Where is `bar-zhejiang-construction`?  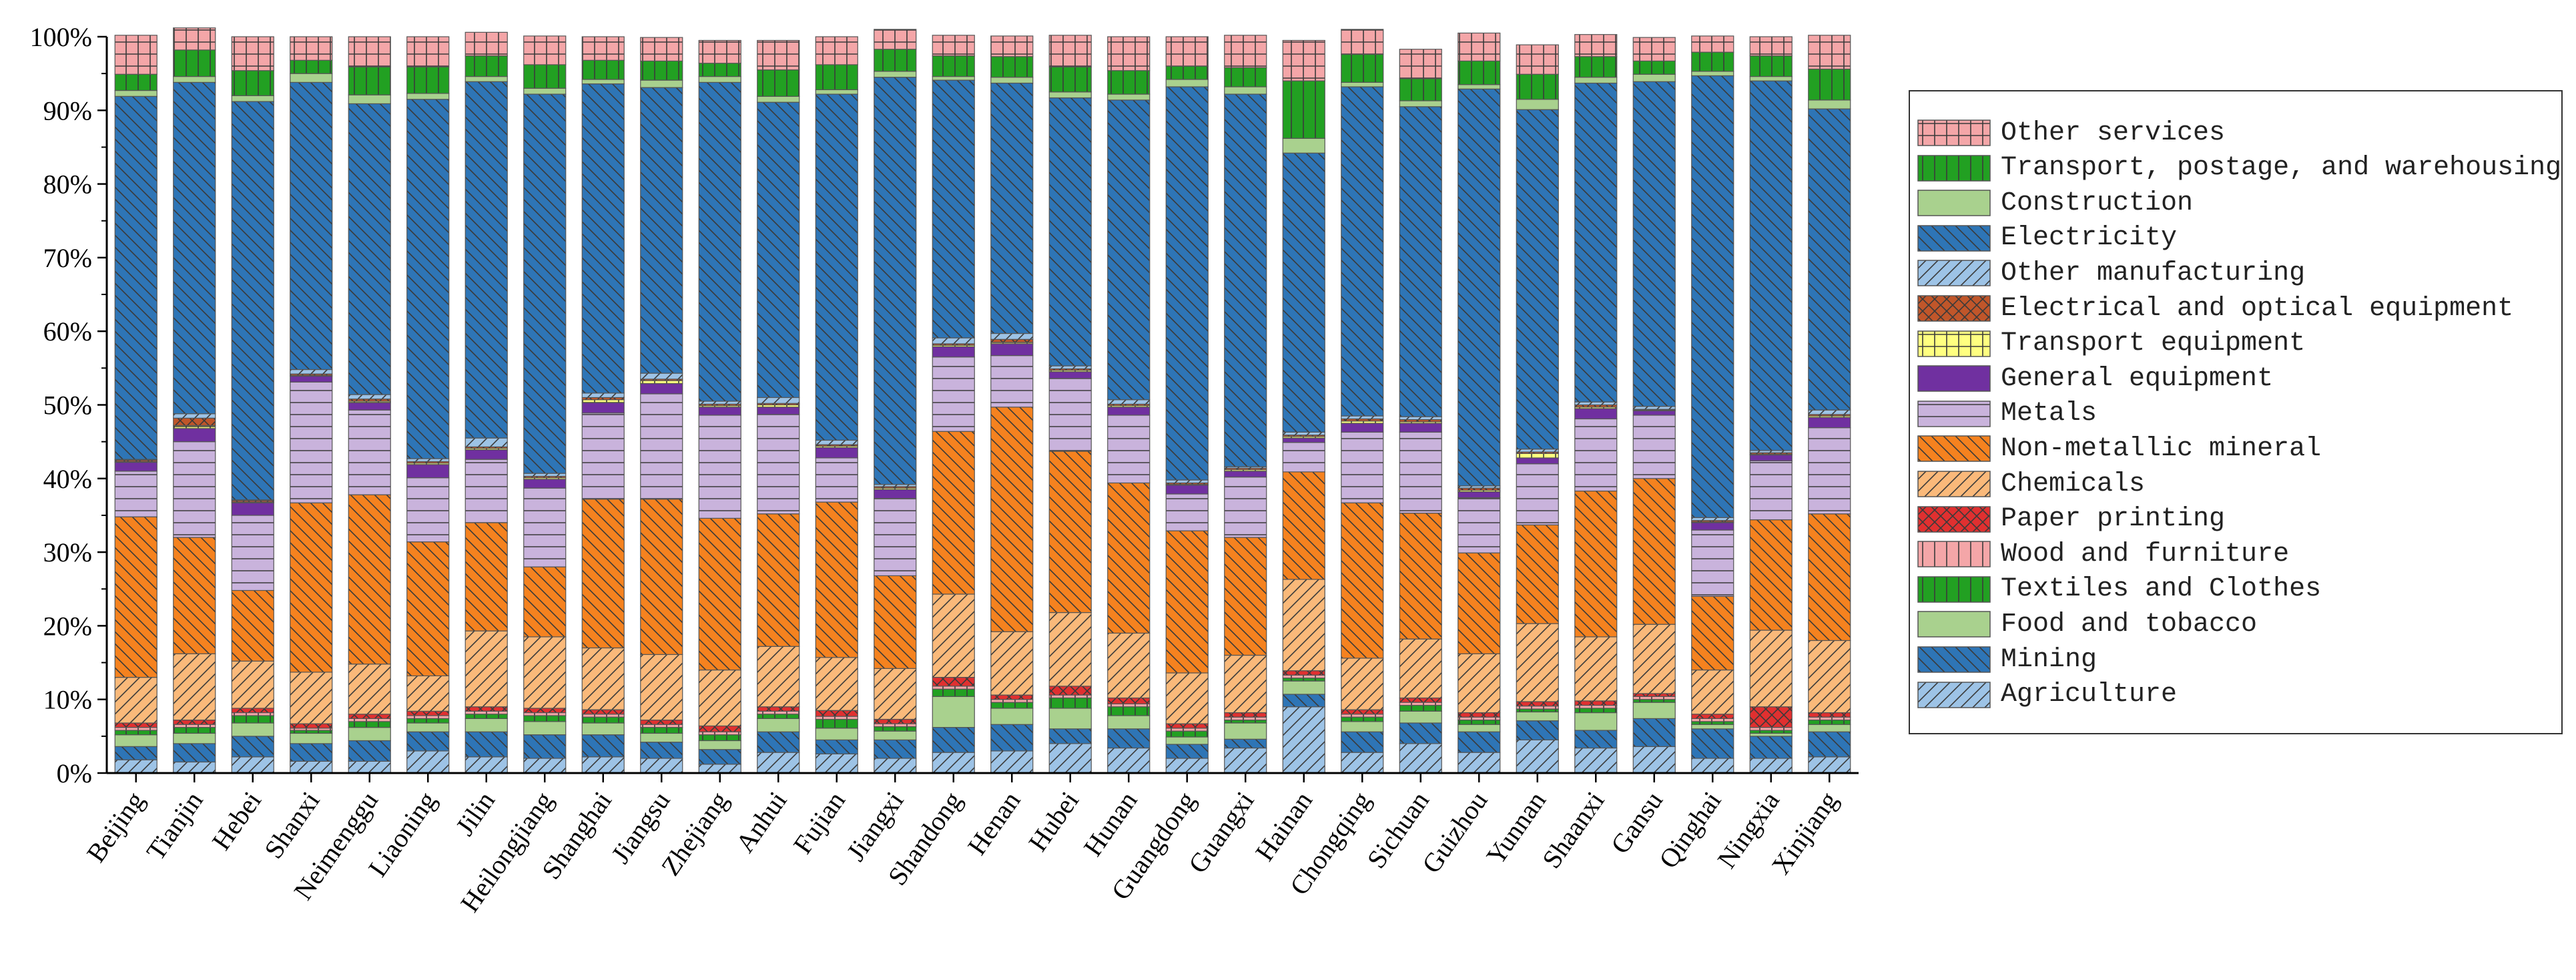
bar-zhejiang-construction is located at coordinates (719, 79).